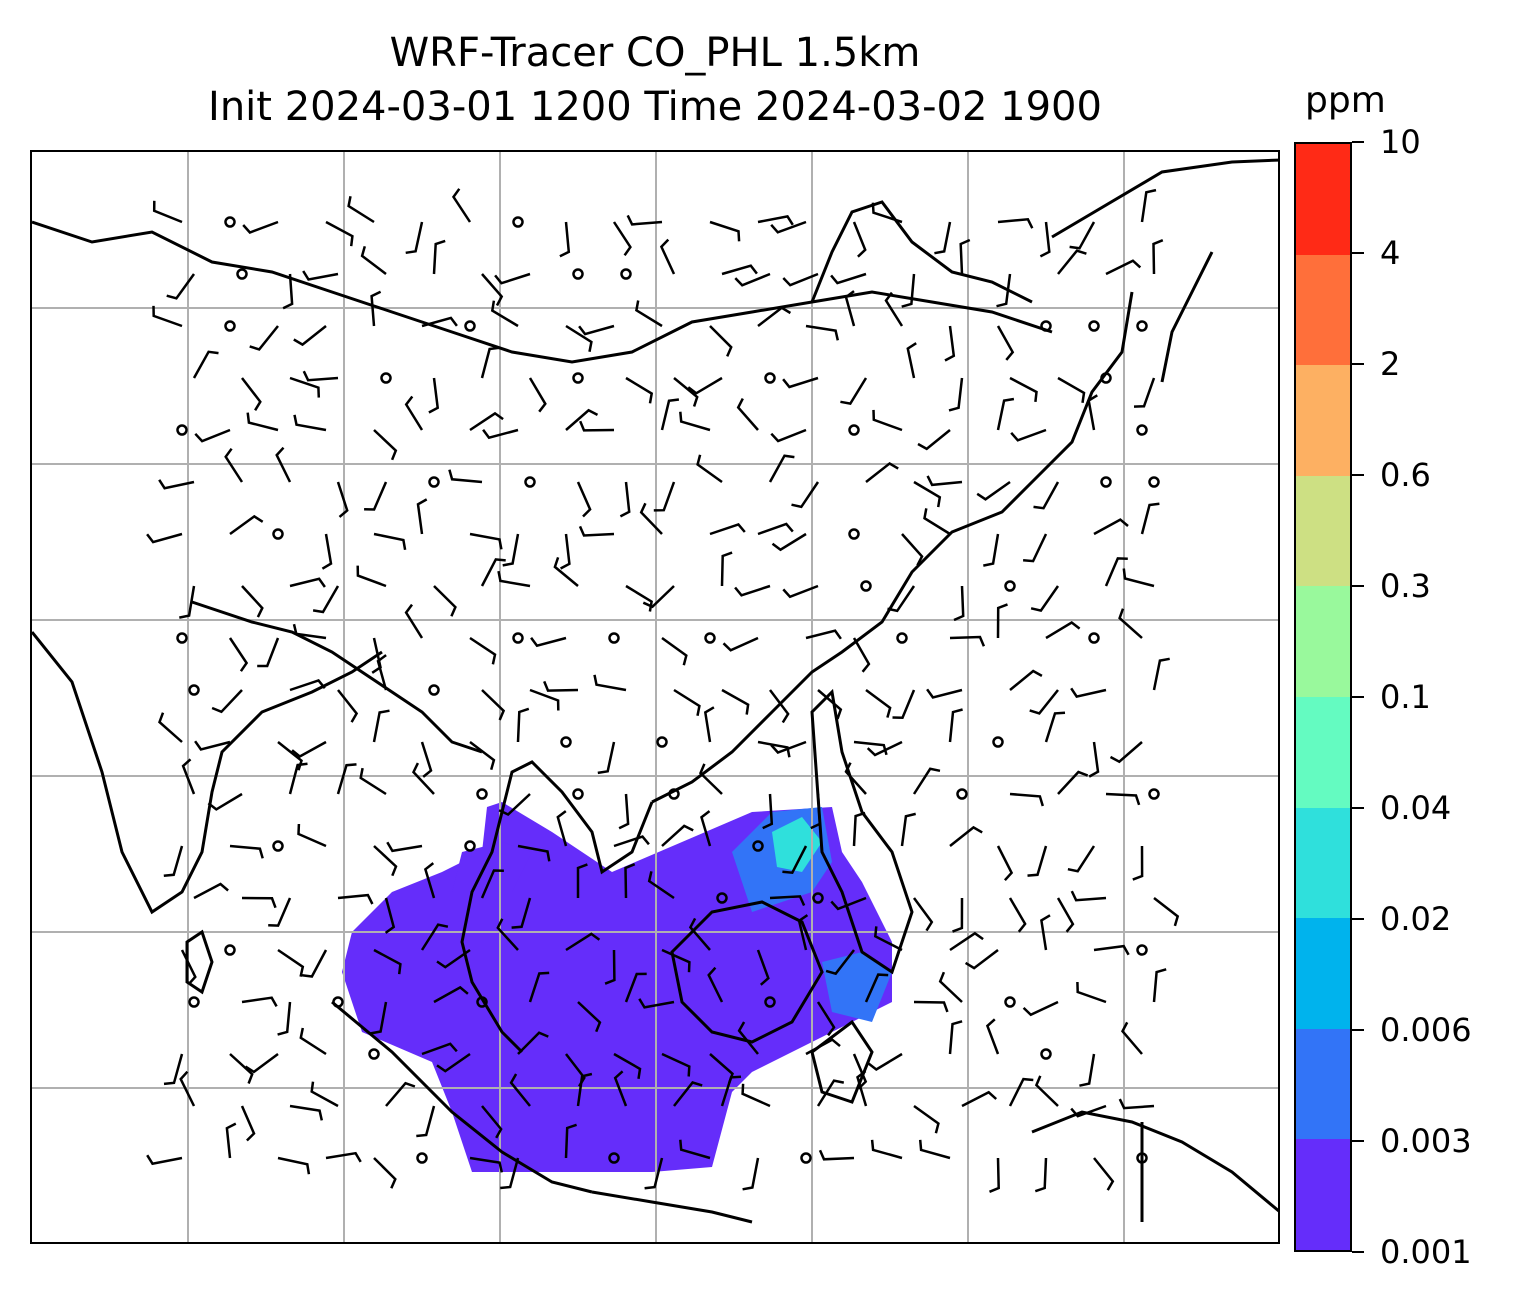  What do you see at coordinates (1416, 808) in the screenshot?
I see `colorbar-tick-label: 0.04` at bounding box center [1416, 808].